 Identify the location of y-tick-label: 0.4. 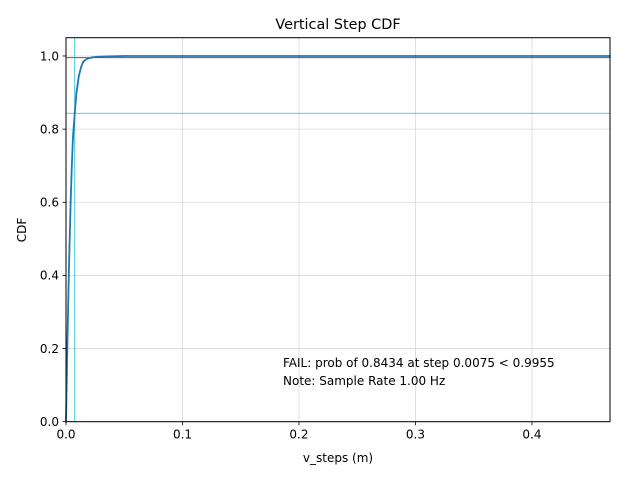
(49, 276).